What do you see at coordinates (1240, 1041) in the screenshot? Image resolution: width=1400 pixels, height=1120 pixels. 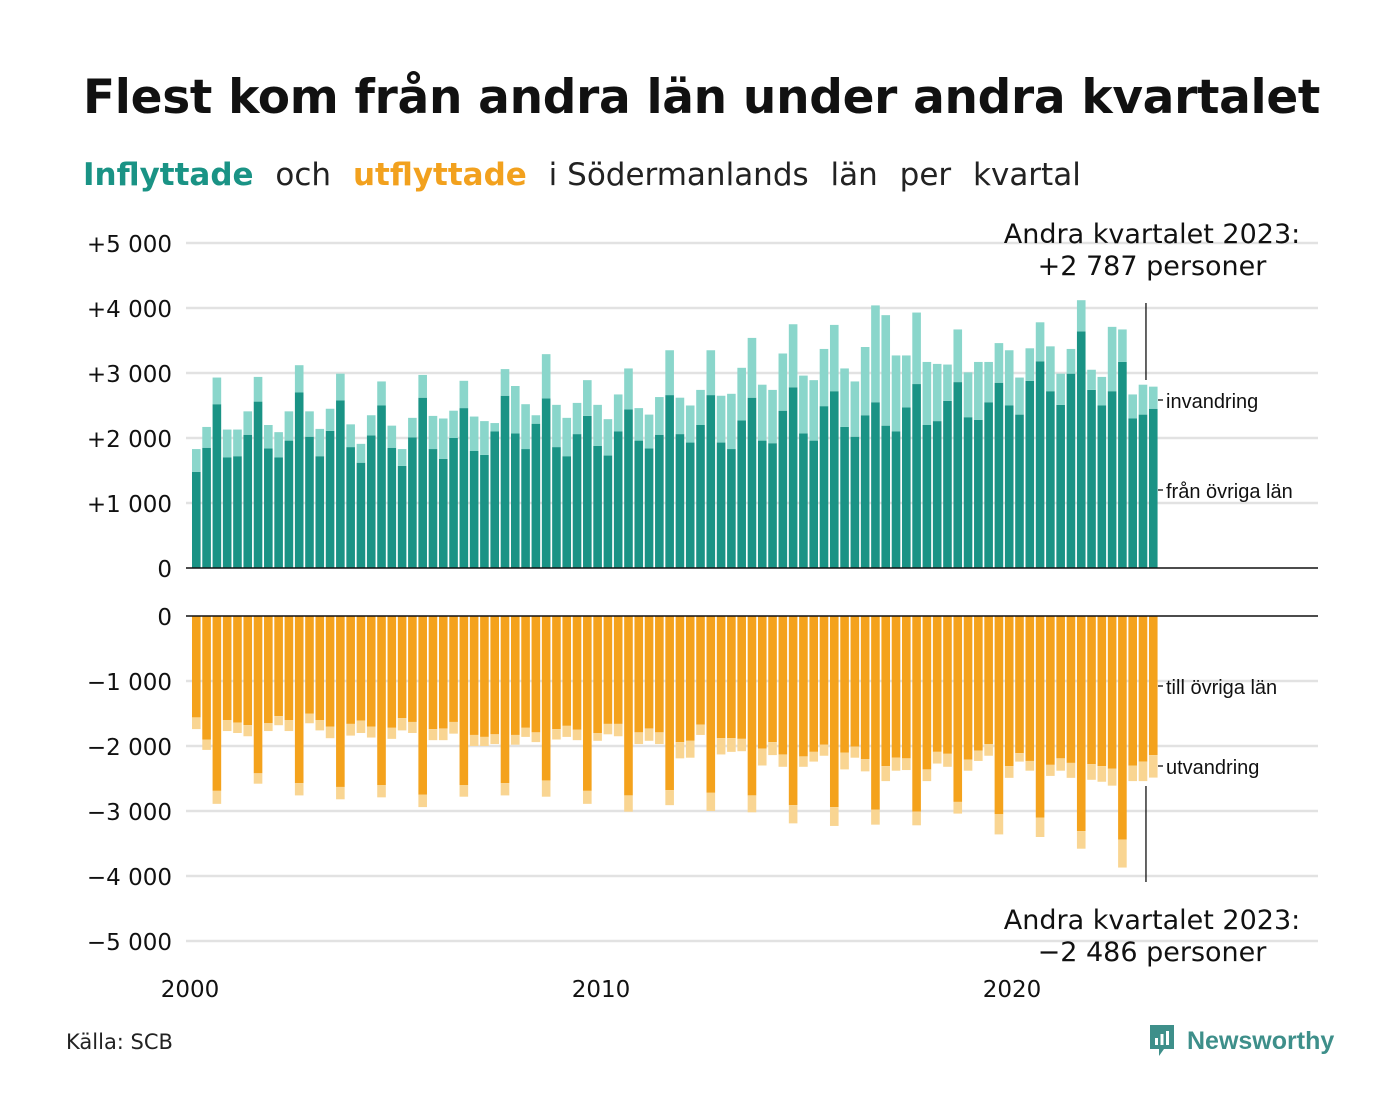 I see `newsworthy-logo: Newsworthy` at bounding box center [1240, 1041].